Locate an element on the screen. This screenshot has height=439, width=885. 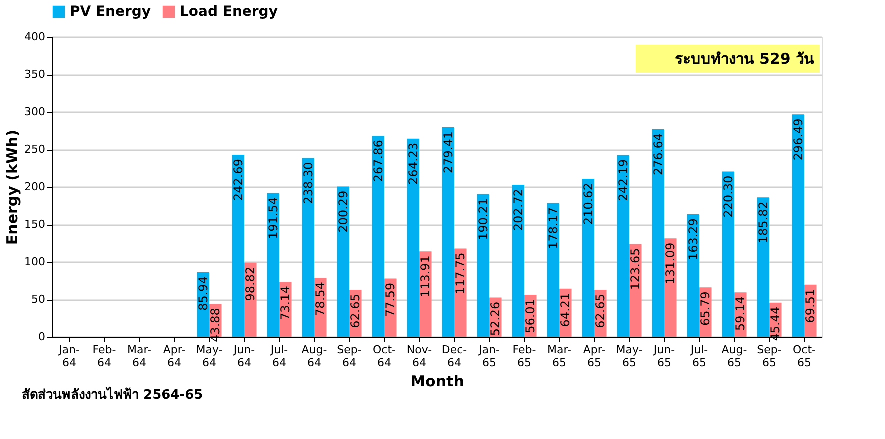
x-tick-label: Sep-64 is located at coordinates (349, 357).